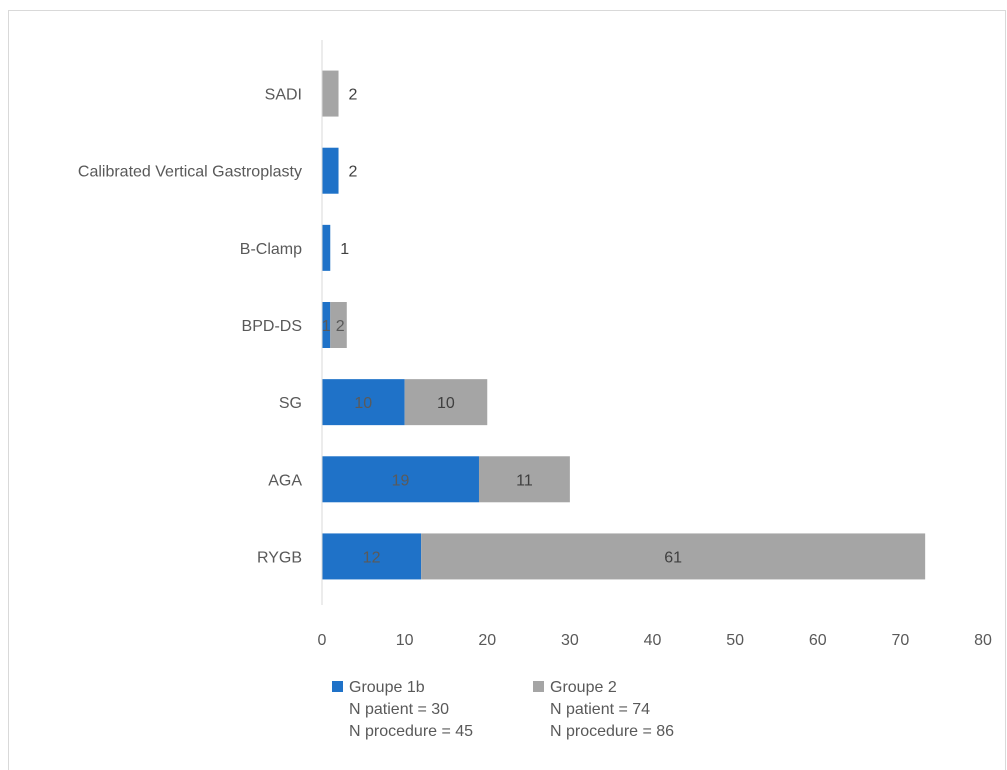 The width and height of the screenshot is (1007, 770). What do you see at coordinates (285, 480) in the screenshot?
I see `category-label: AGA` at bounding box center [285, 480].